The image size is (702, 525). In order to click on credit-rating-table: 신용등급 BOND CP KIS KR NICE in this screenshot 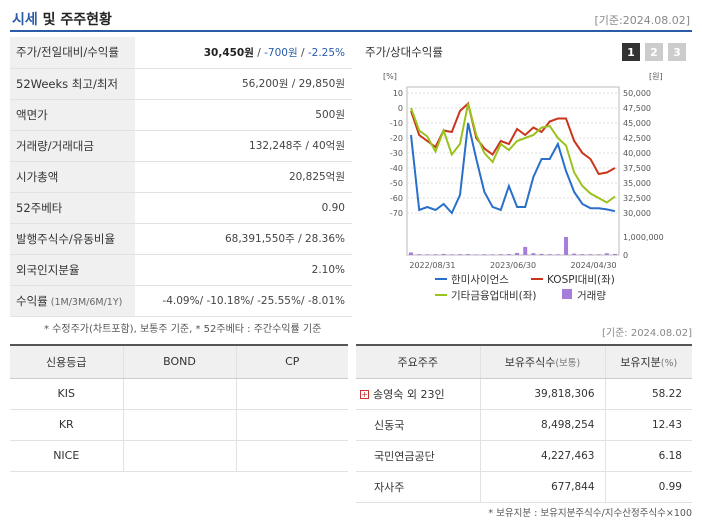, I will do `click(179, 408)`.